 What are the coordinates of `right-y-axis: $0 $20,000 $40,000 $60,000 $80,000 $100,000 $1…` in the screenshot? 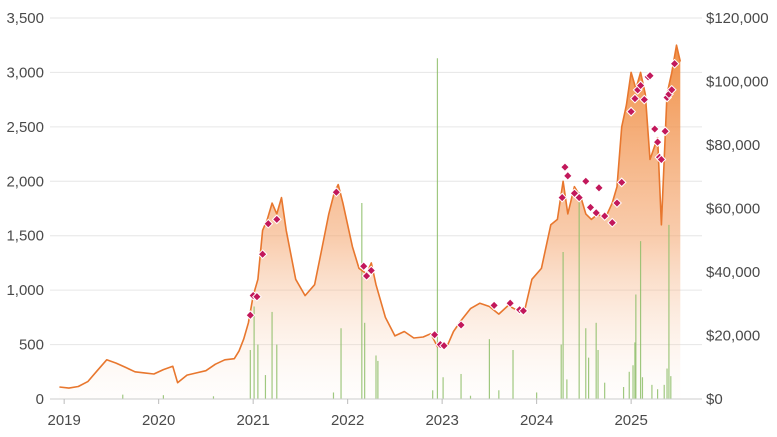 It's located at (737, 209).